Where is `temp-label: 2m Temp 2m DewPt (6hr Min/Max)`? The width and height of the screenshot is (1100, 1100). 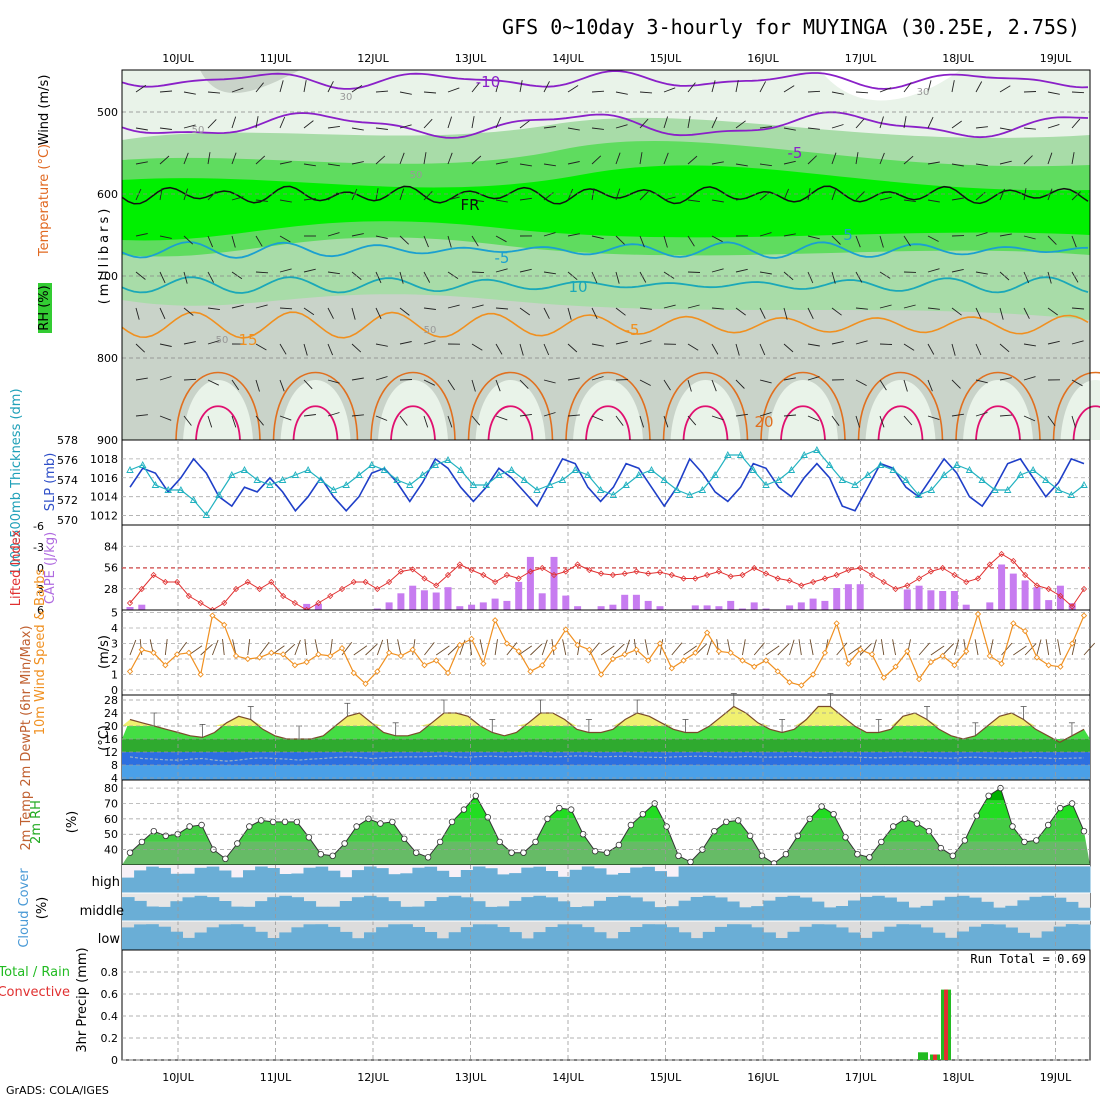 temp-label: 2m Temp 2m DewPt (6hr Min/Max) is located at coordinates (26, 737).